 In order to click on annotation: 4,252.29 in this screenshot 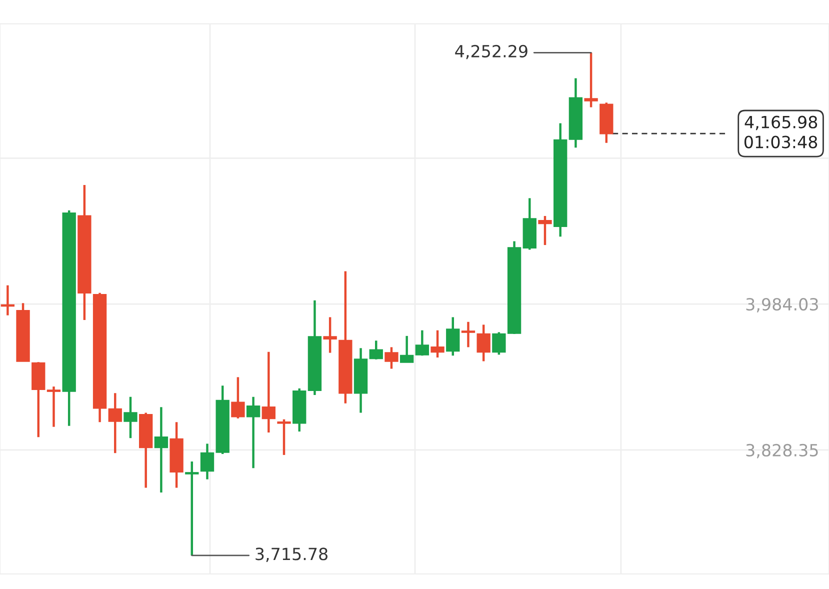, I will do `click(491, 52)`.